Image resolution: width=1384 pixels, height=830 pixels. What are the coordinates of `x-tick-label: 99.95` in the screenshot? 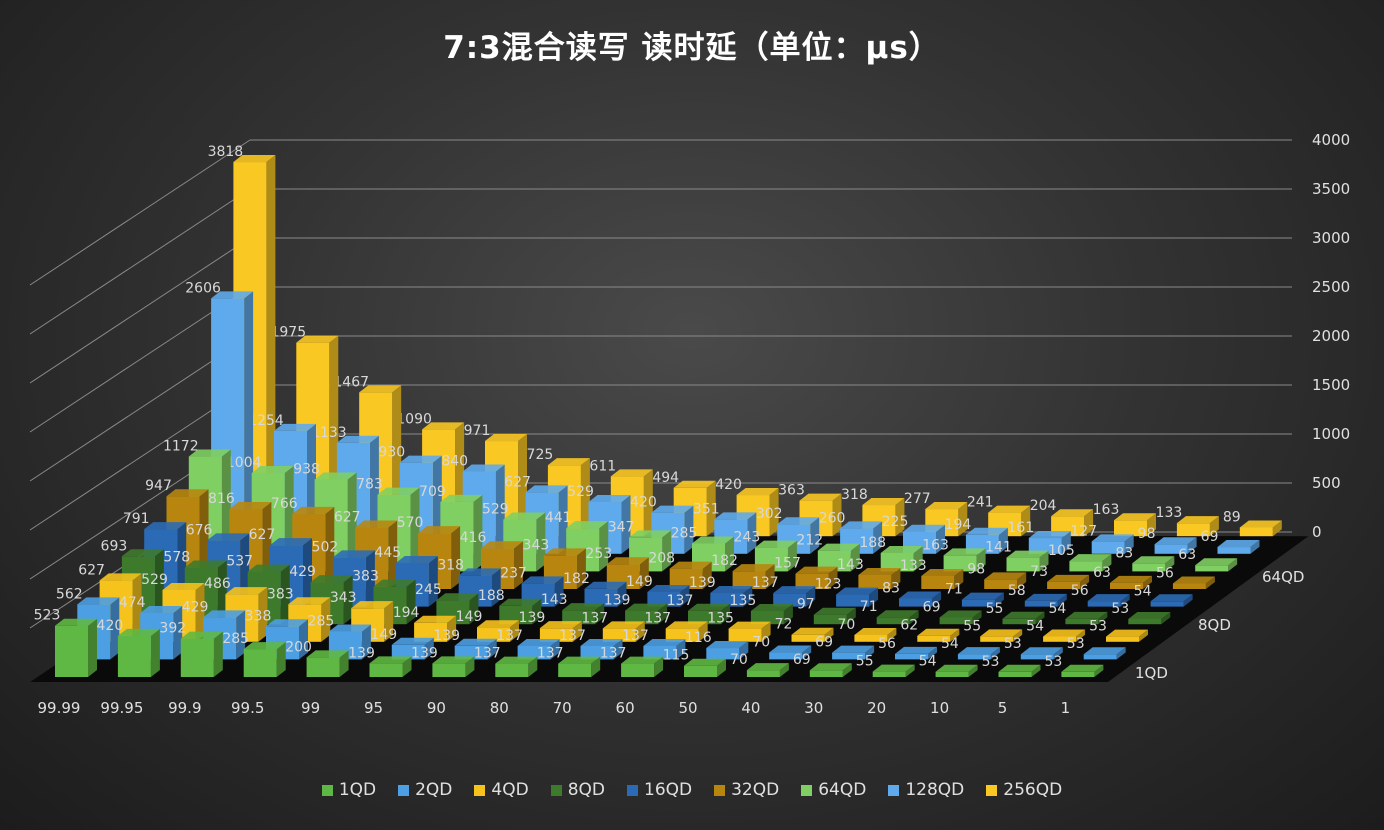 It's located at (121, 708).